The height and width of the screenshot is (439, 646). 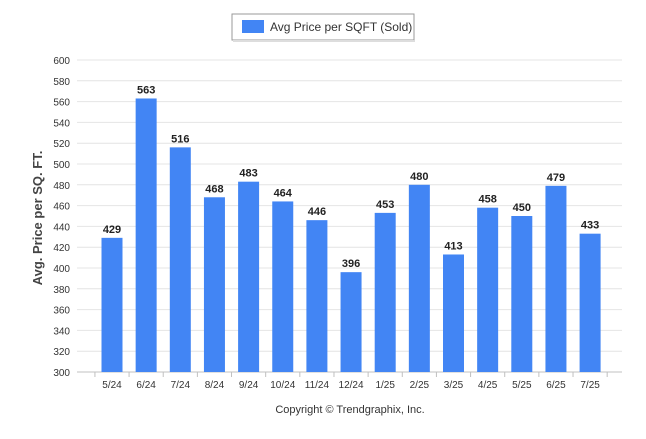 I want to click on x-tick-label: 2/25, so click(x=420, y=385).